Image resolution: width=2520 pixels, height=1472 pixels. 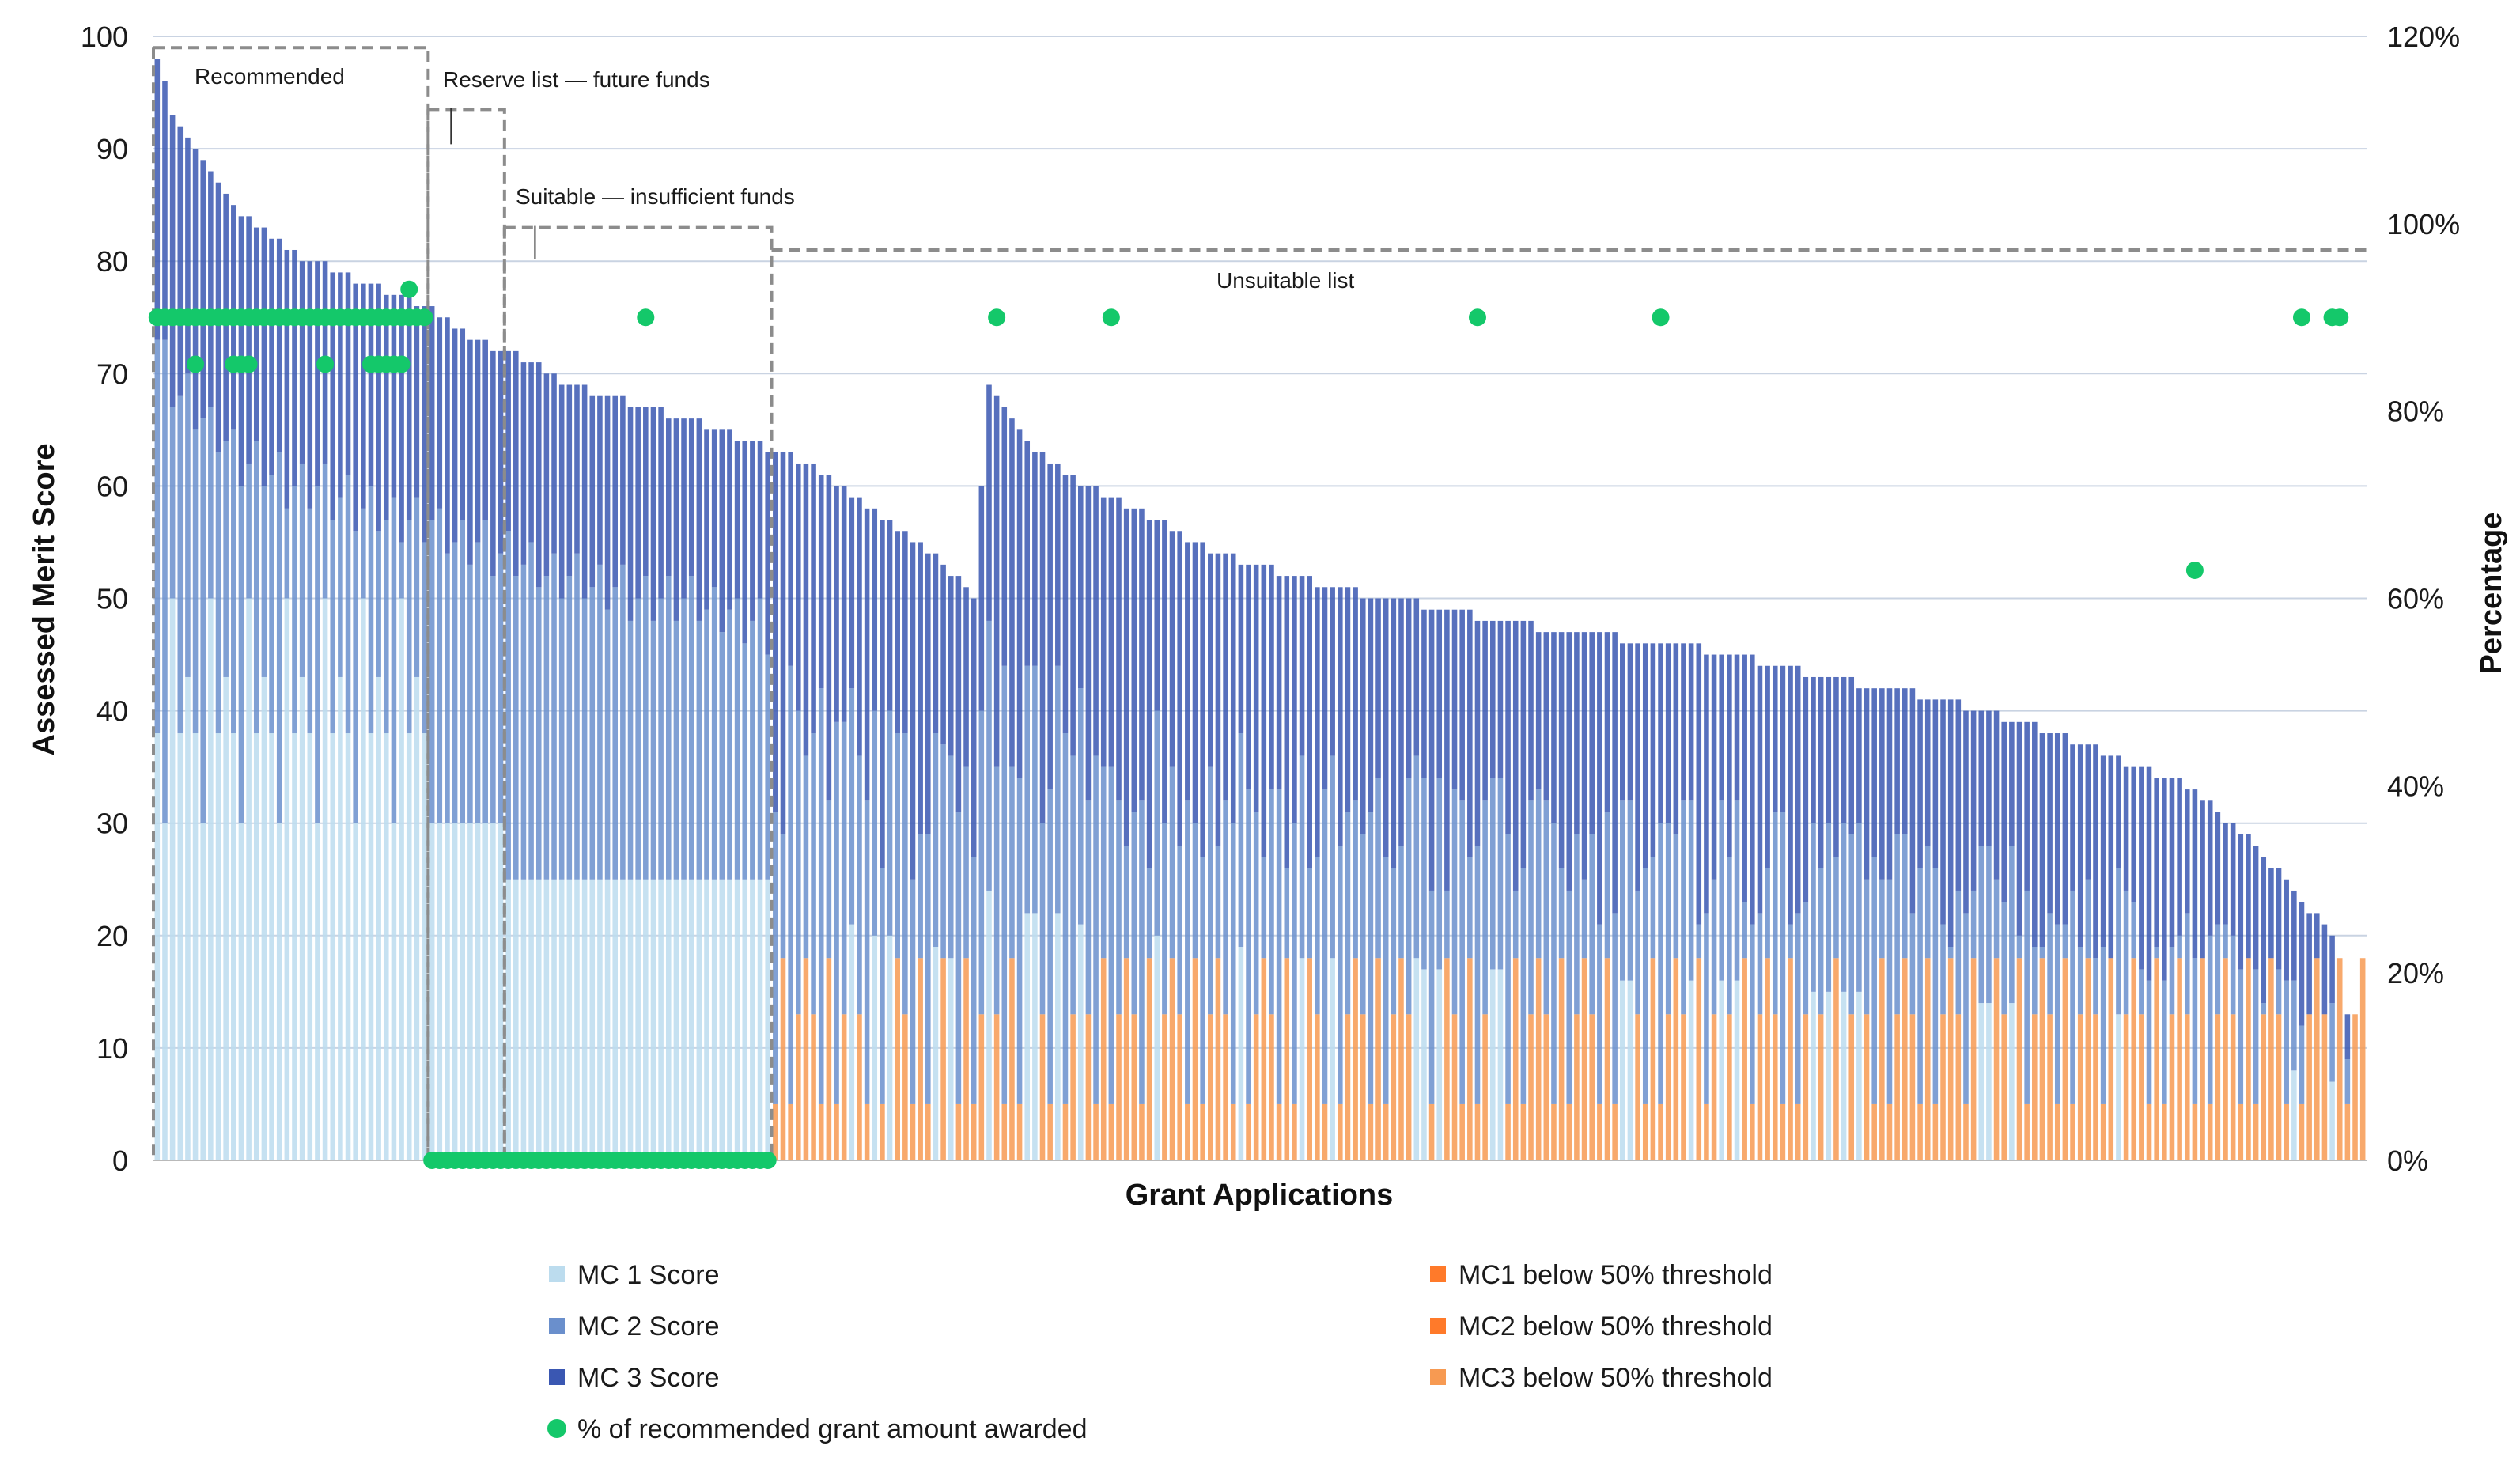 I want to click on legend-swatch-mc2, so click(x=557, y=1326).